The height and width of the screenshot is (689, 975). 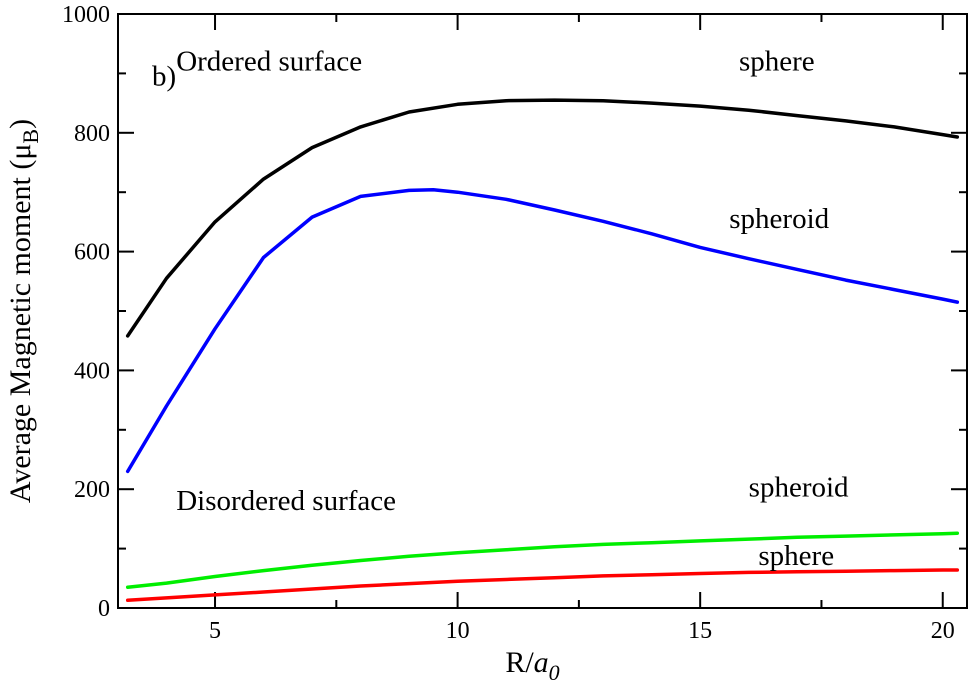 What do you see at coordinates (86, 15) in the screenshot?
I see `y-tick-label: 1000` at bounding box center [86, 15].